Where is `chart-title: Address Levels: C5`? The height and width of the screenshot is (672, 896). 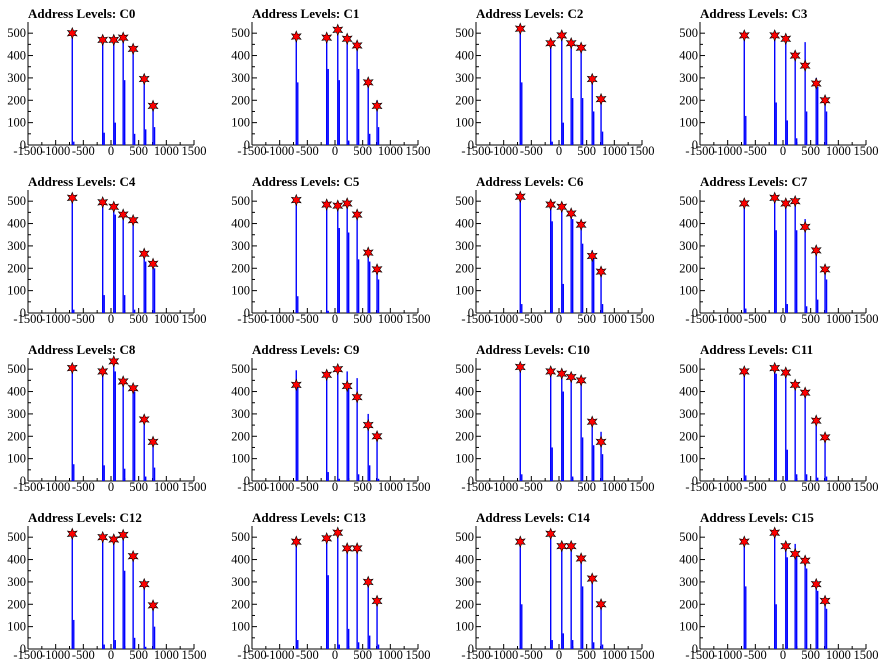 chart-title: Address Levels: C5 is located at coordinates (306, 181).